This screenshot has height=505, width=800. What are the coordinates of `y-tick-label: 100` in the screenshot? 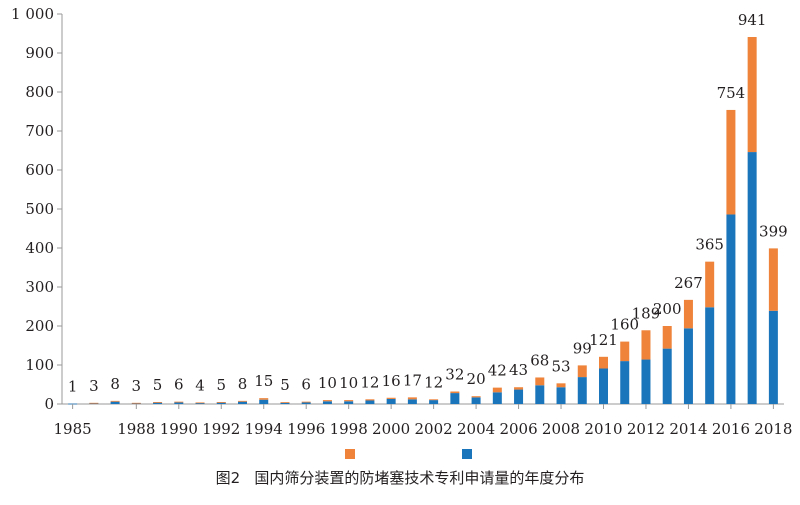 It's located at (39, 365).